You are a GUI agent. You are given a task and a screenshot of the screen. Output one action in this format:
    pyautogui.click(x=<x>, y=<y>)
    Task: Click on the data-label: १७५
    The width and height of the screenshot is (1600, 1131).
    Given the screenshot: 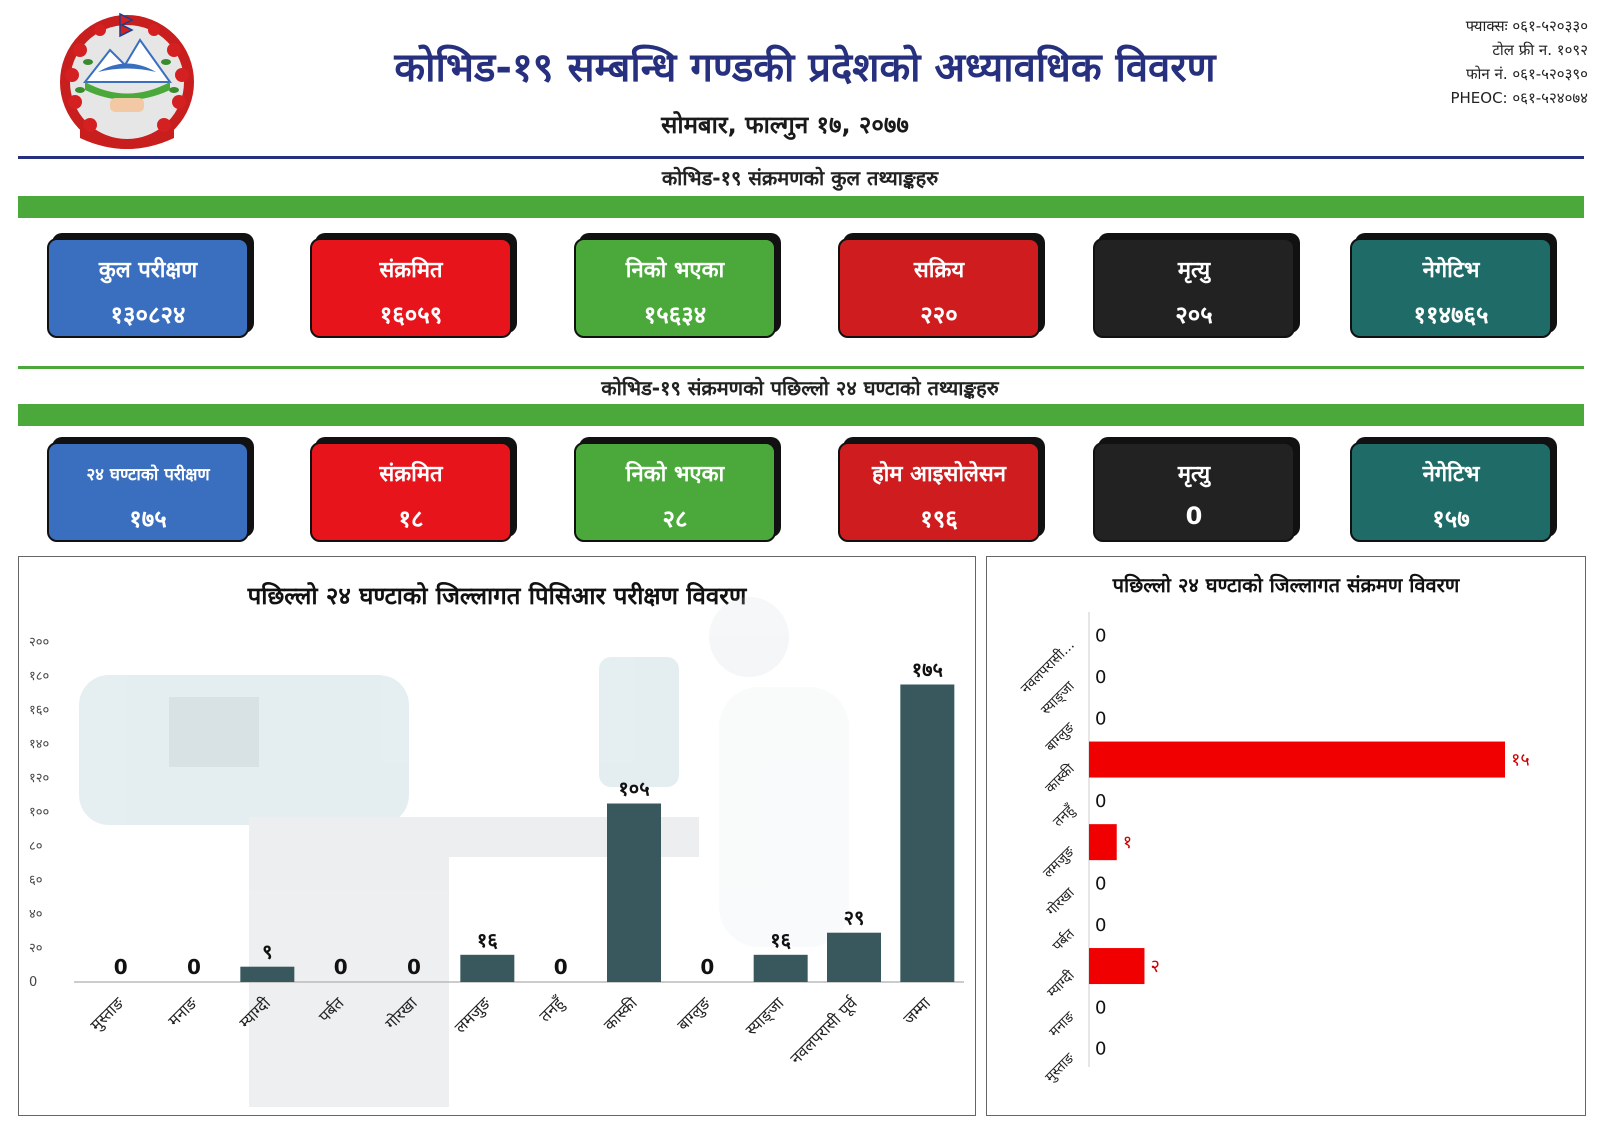 What is the action you would take?
    pyautogui.click(x=927, y=670)
    